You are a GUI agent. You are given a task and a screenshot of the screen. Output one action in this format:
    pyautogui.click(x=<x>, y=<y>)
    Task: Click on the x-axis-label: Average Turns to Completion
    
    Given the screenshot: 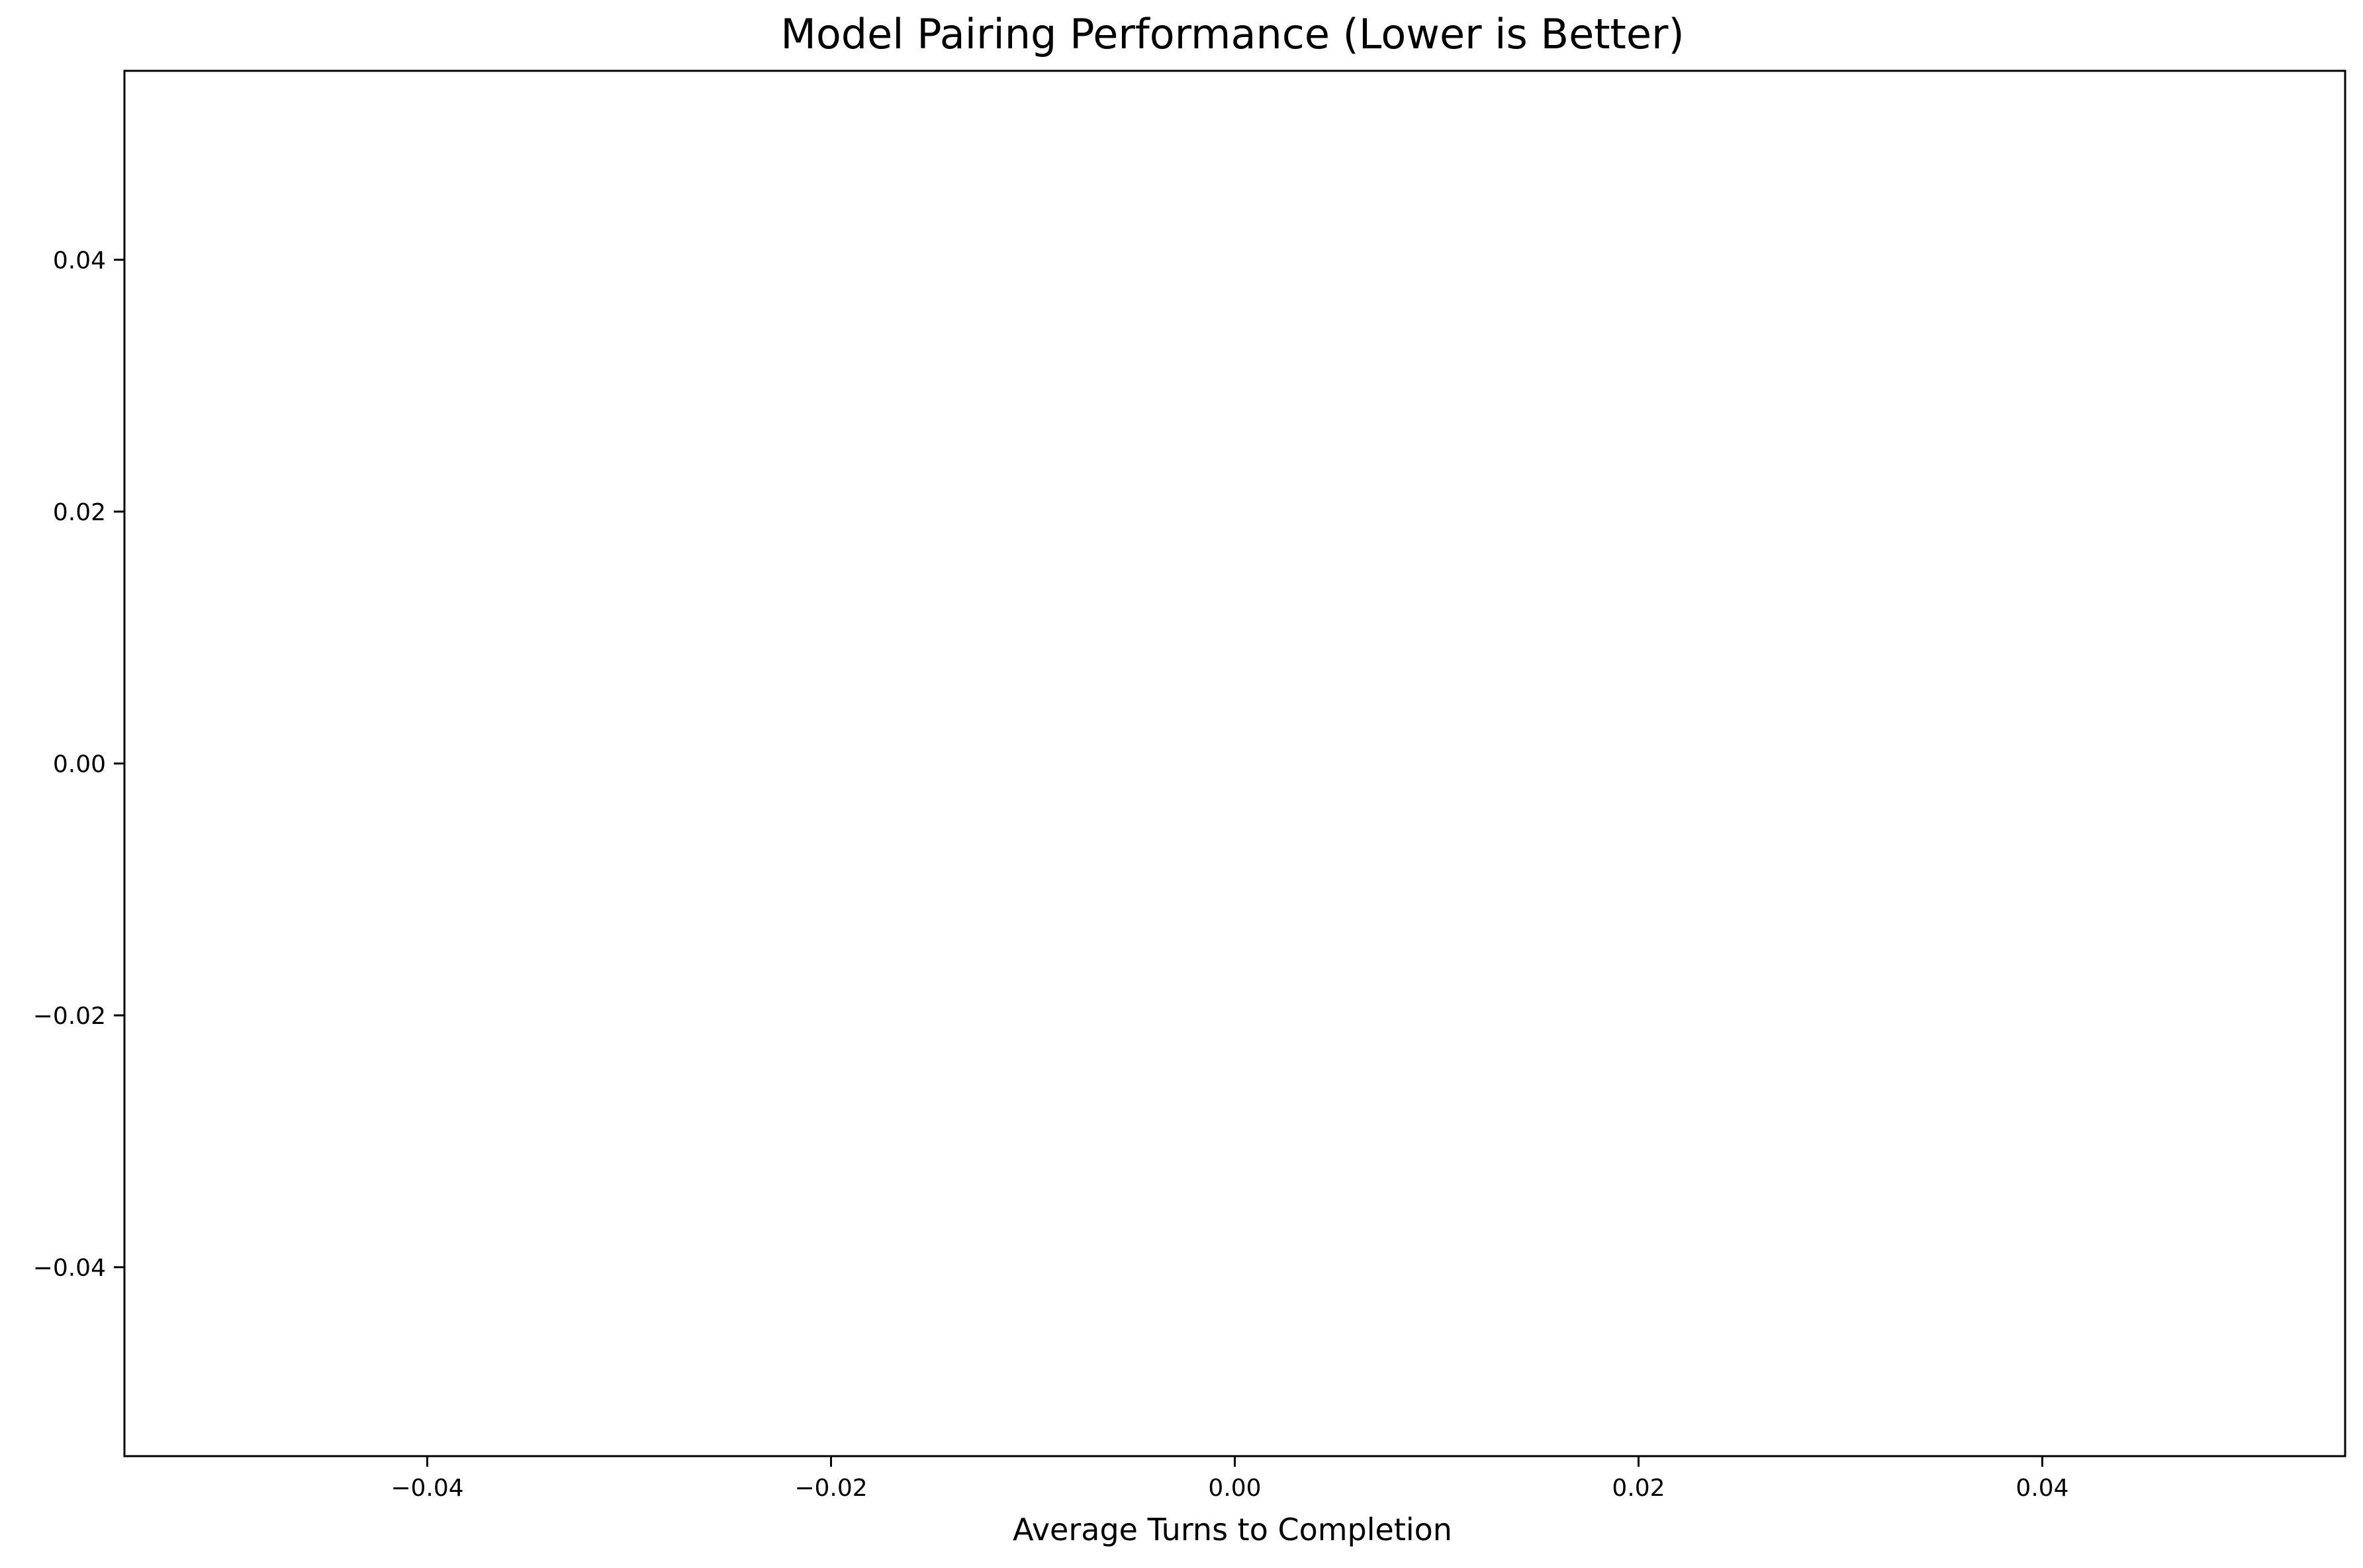 What is the action you would take?
    pyautogui.click(x=1232, y=1529)
    